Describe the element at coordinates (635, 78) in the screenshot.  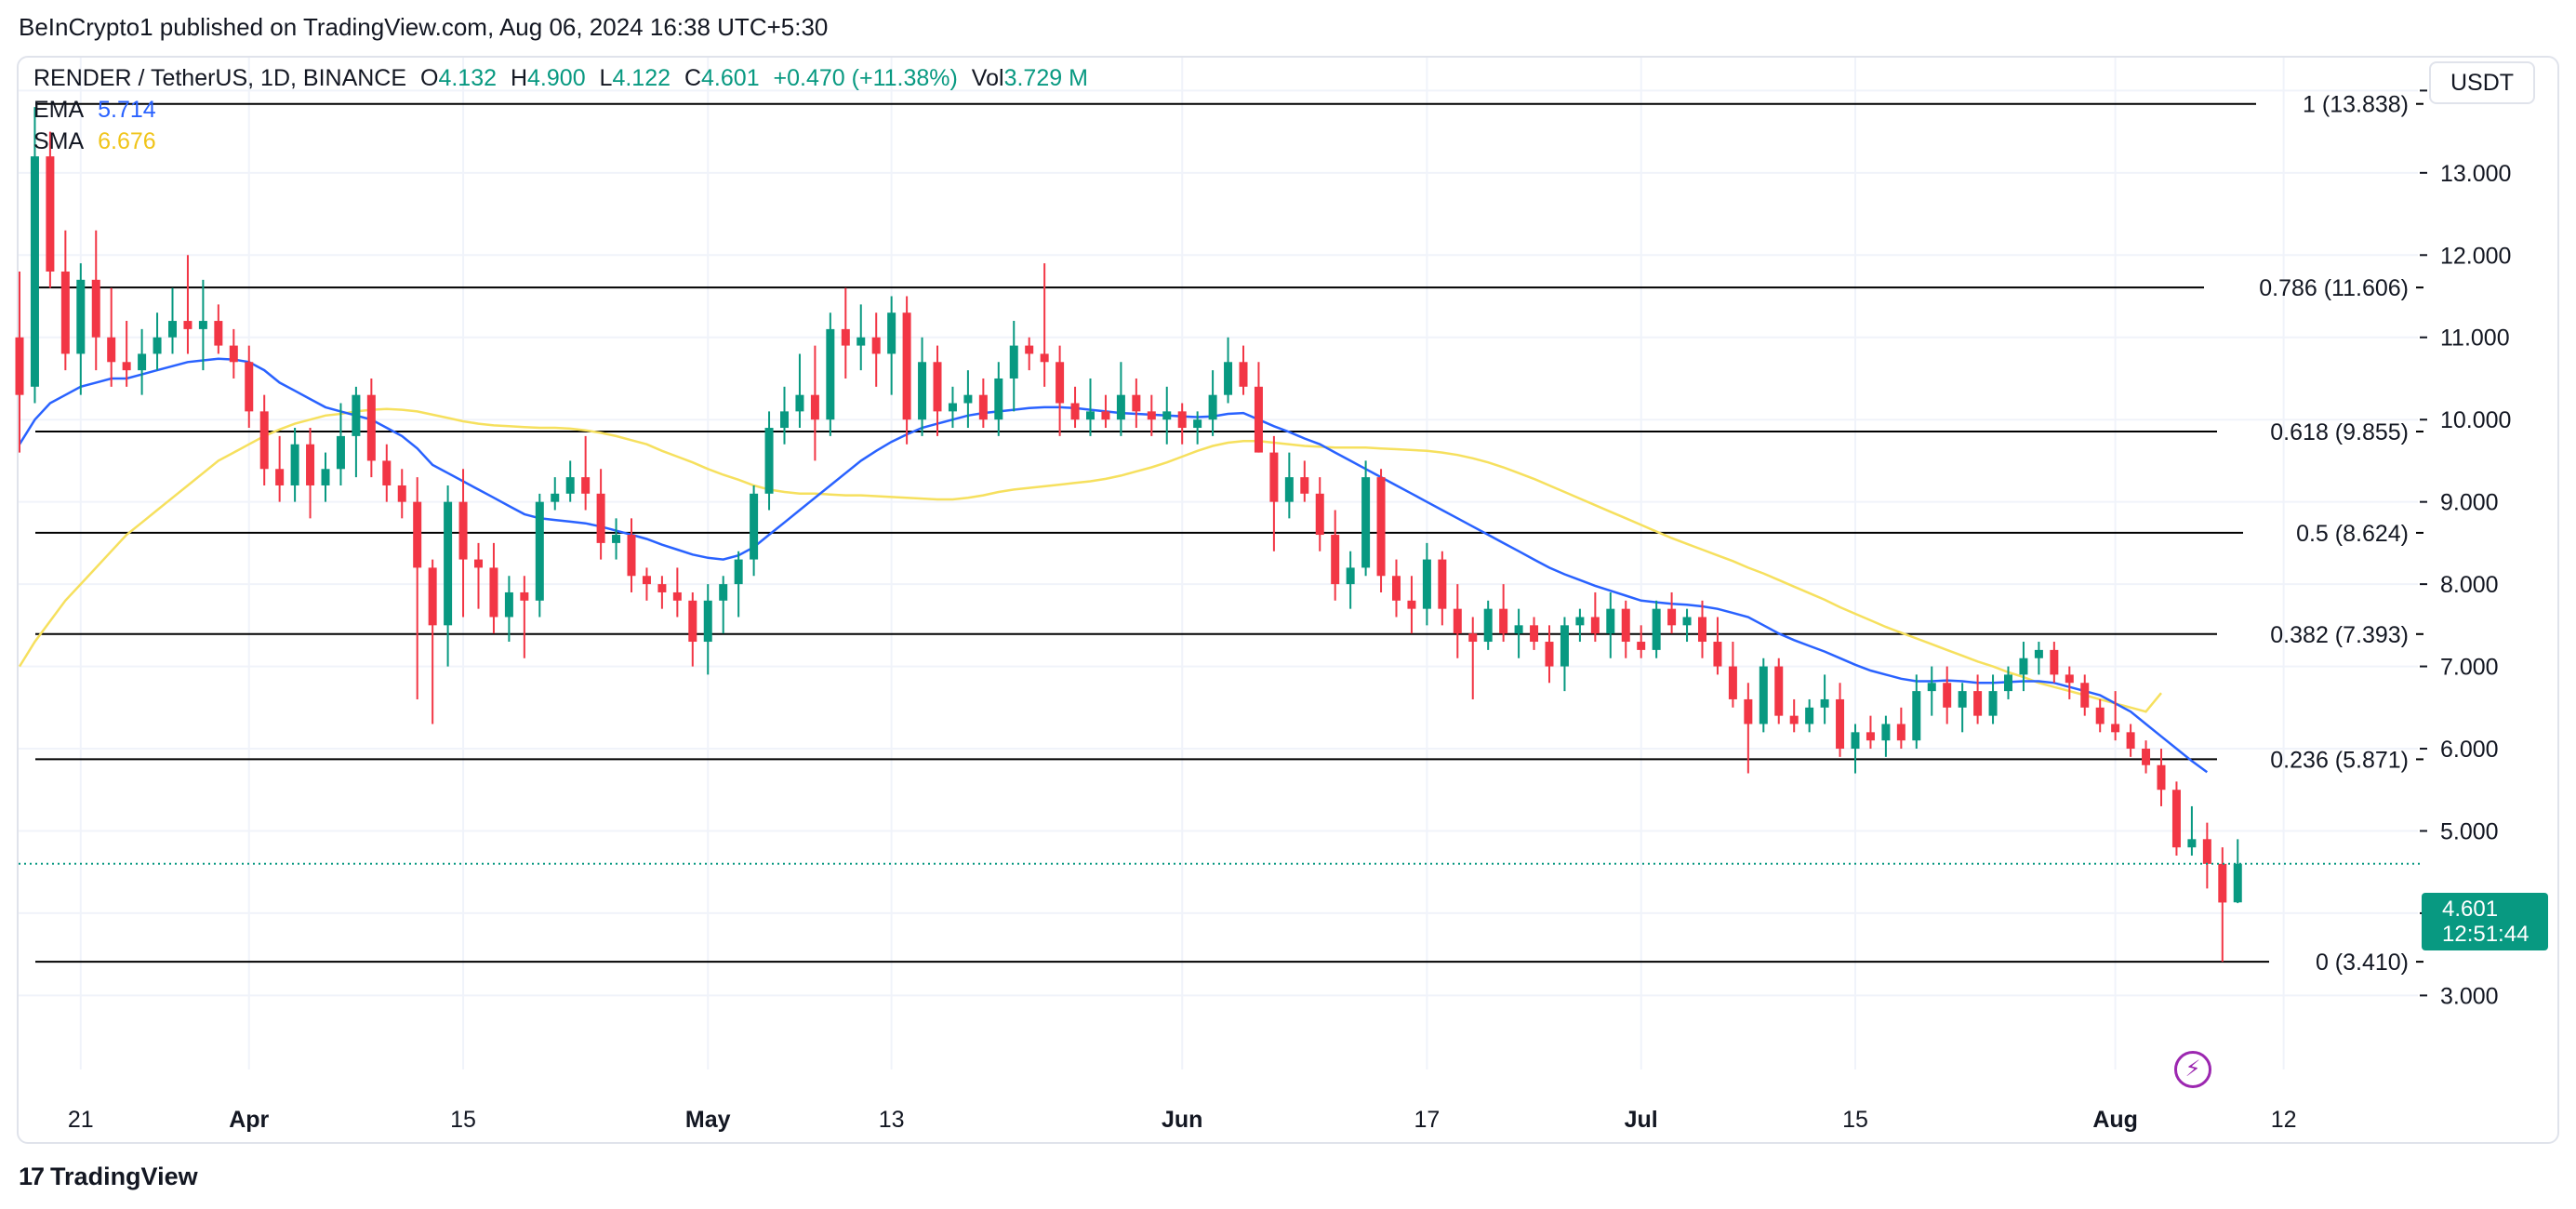
I see `low-value: L4.122` at that location.